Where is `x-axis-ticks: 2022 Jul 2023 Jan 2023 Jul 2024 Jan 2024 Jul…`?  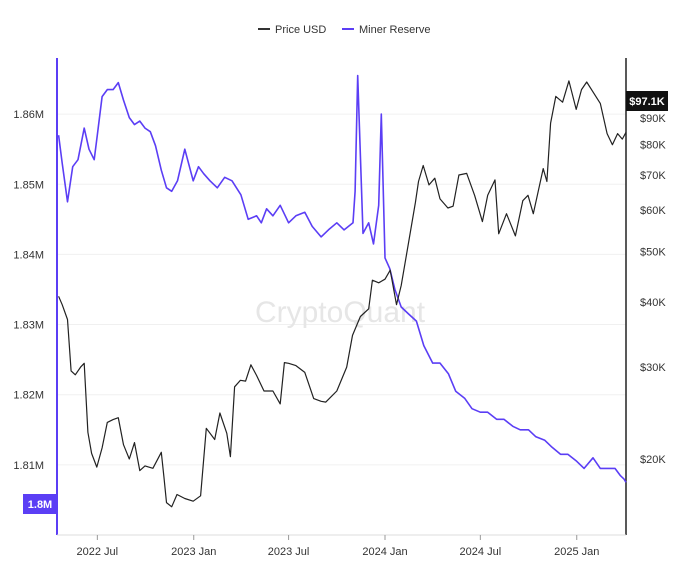
x-axis-ticks: 2022 Jul 2023 Jan 2023 Jul 2024 Jan 2024 Jul… is located at coordinates (338, 546).